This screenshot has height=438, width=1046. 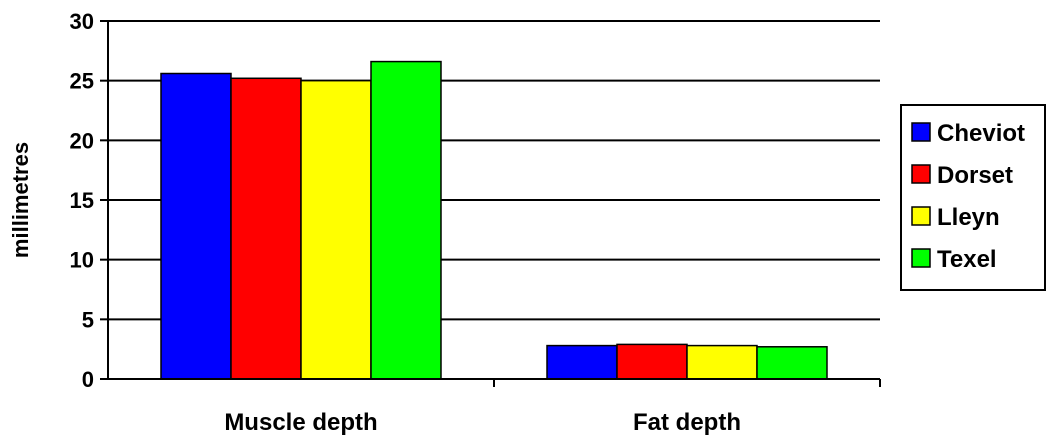 I want to click on bar-texel-fat, so click(x=792, y=363).